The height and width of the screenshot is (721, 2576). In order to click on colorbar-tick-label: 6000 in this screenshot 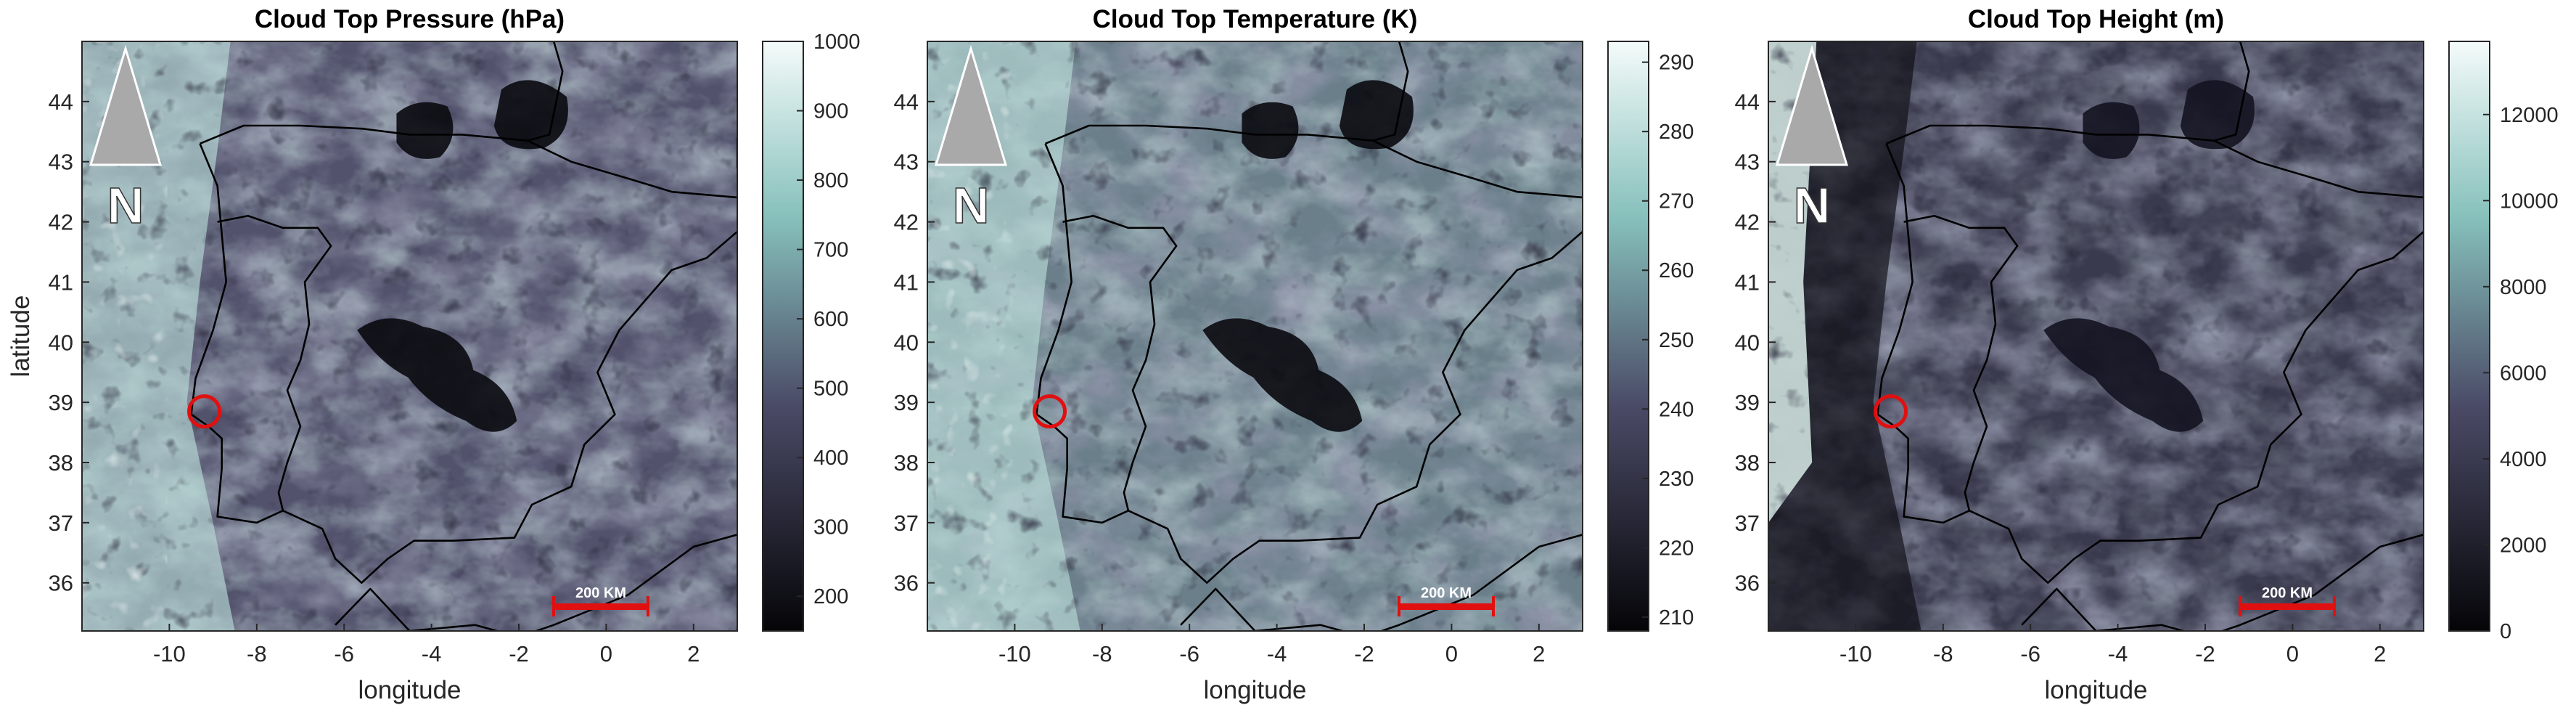, I will do `click(2523, 373)`.